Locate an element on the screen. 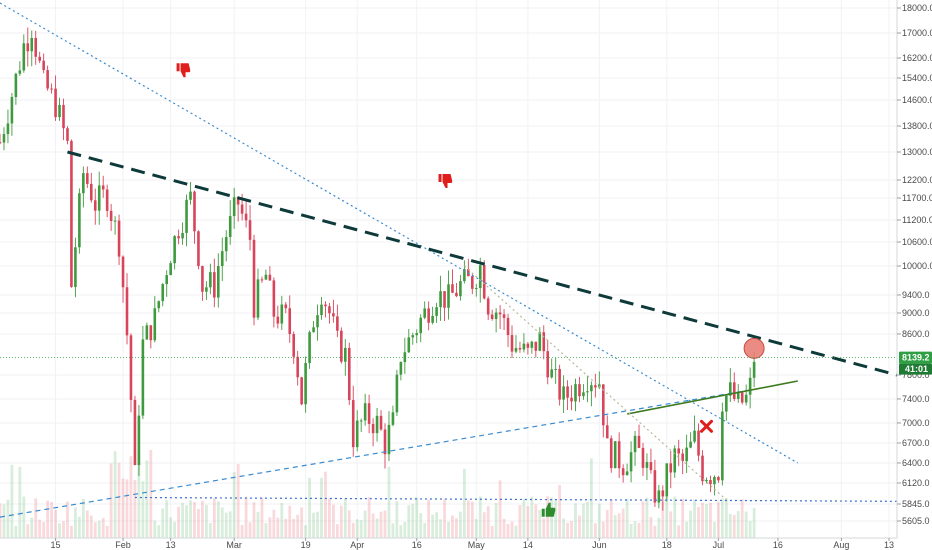  trendline-horizontal-support is located at coordinates (516, 499).